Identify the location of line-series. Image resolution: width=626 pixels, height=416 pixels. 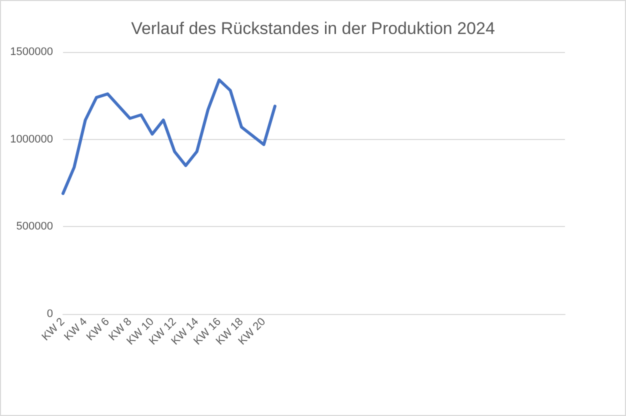
(169, 136).